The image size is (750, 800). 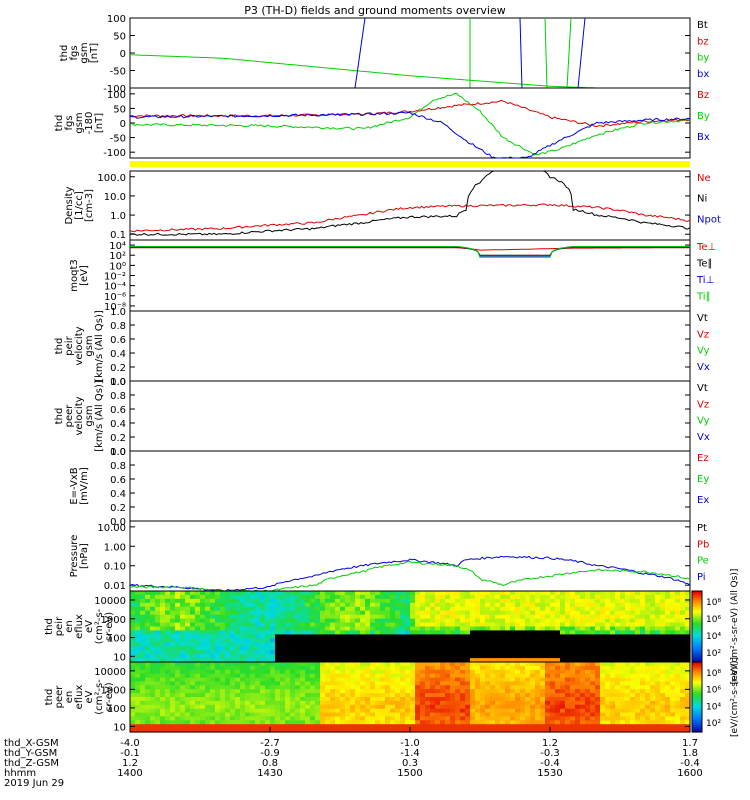 What do you see at coordinates (703, 334) in the screenshot?
I see `legend-entry: Vz` at bounding box center [703, 334].